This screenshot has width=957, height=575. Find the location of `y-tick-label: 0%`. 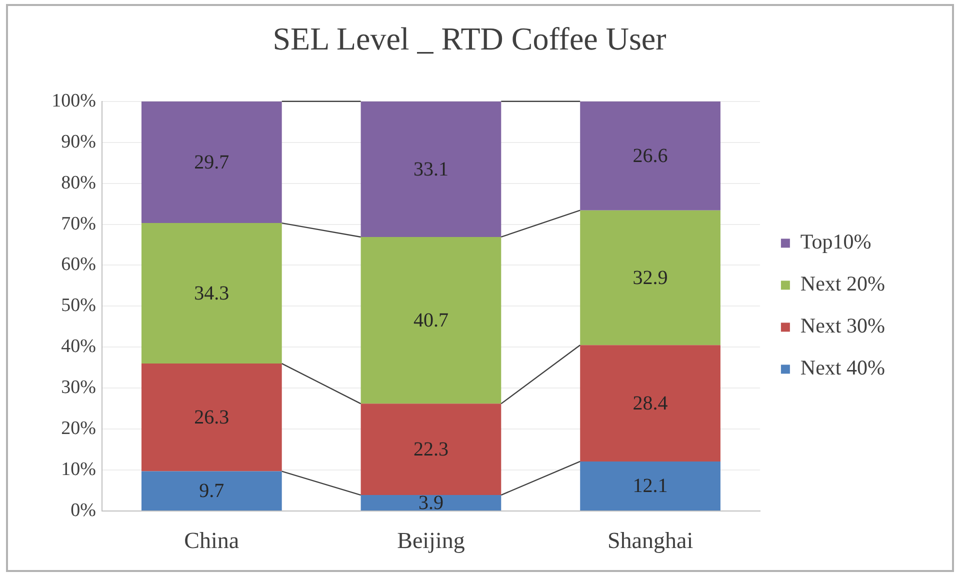

y-tick-label: 0% is located at coordinates (83, 510).